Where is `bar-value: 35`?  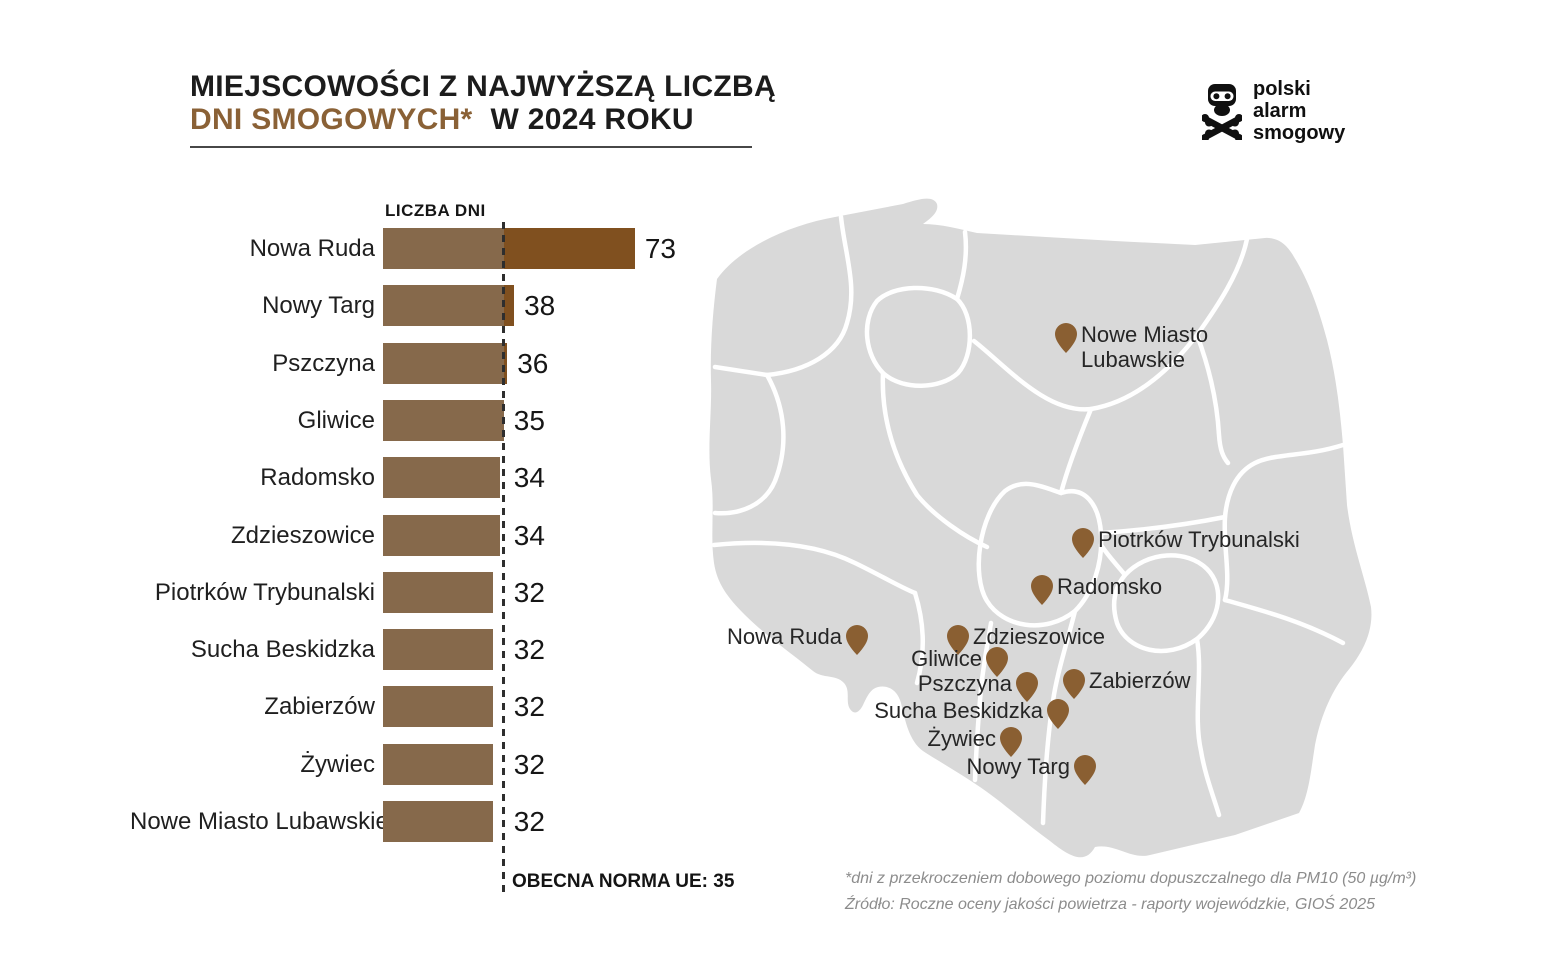 bar-value: 35 is located at coordinates (529, 420).